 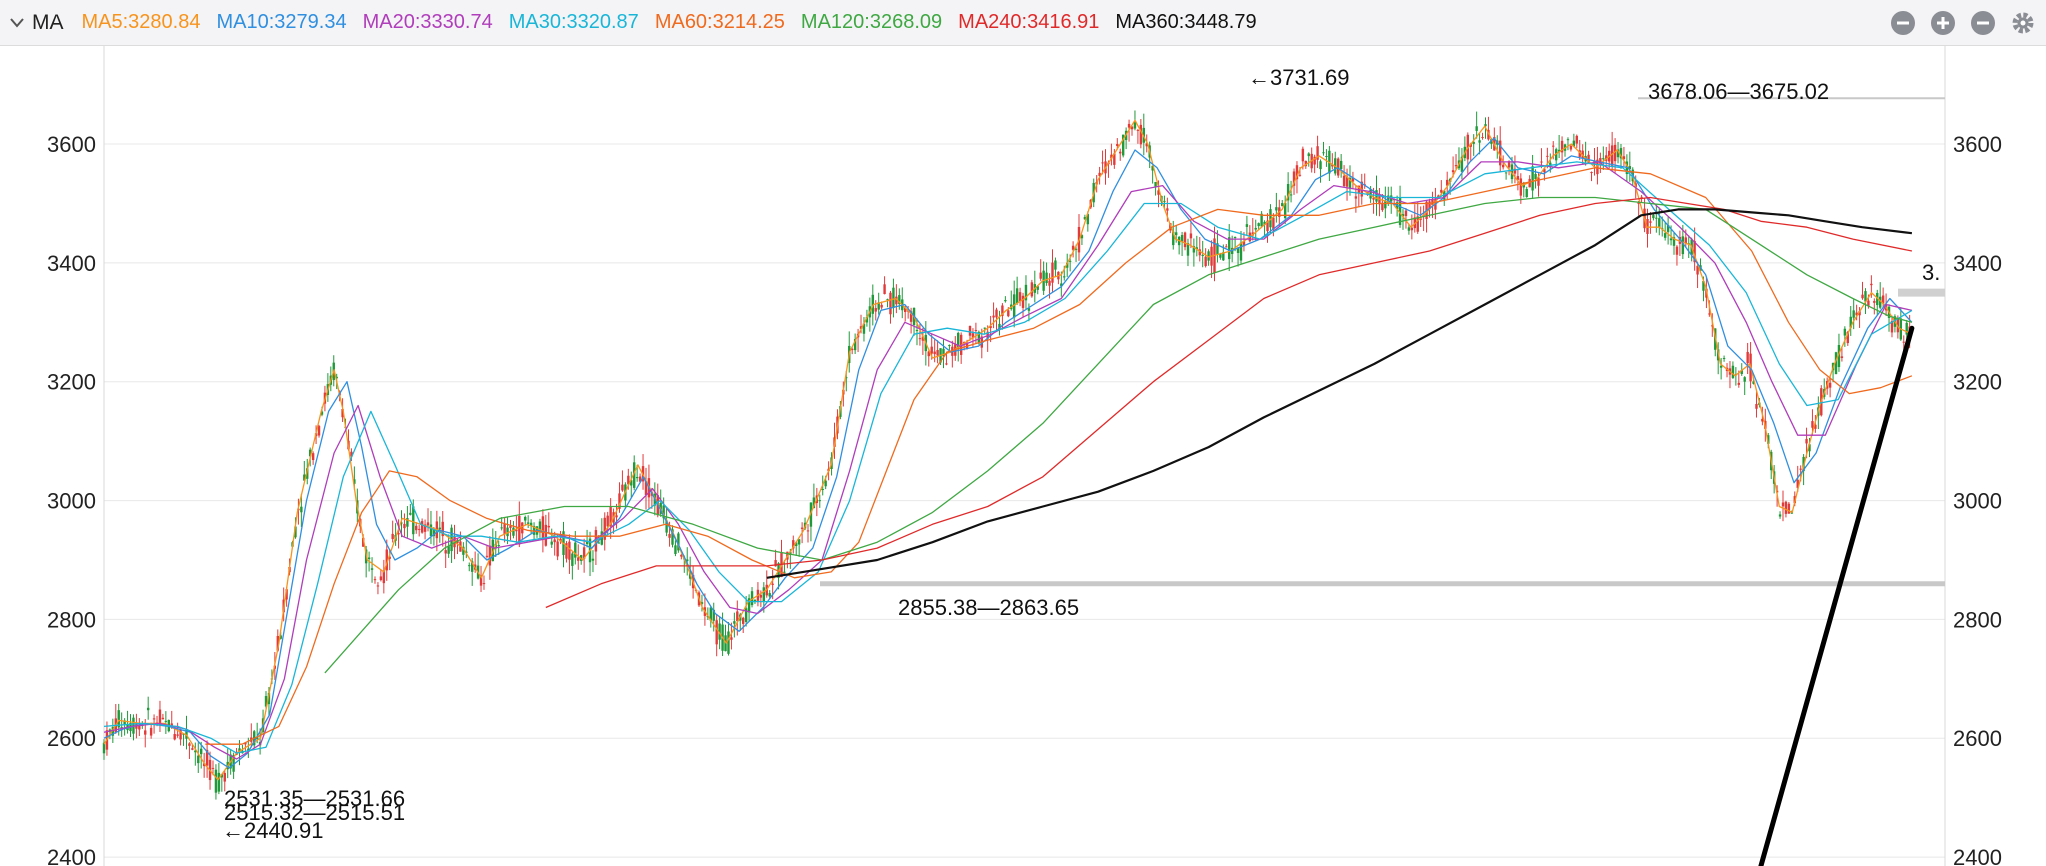 What do you see at coordinates (1836, 595) in the screenshot?
I see `trend-line` at bounding box center [1836, 595].